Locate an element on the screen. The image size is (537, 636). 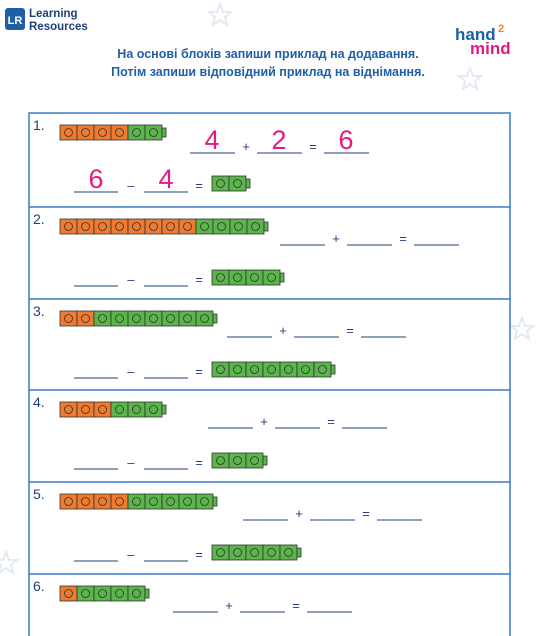
row-number: 1. is located at coordinates (39, 125).